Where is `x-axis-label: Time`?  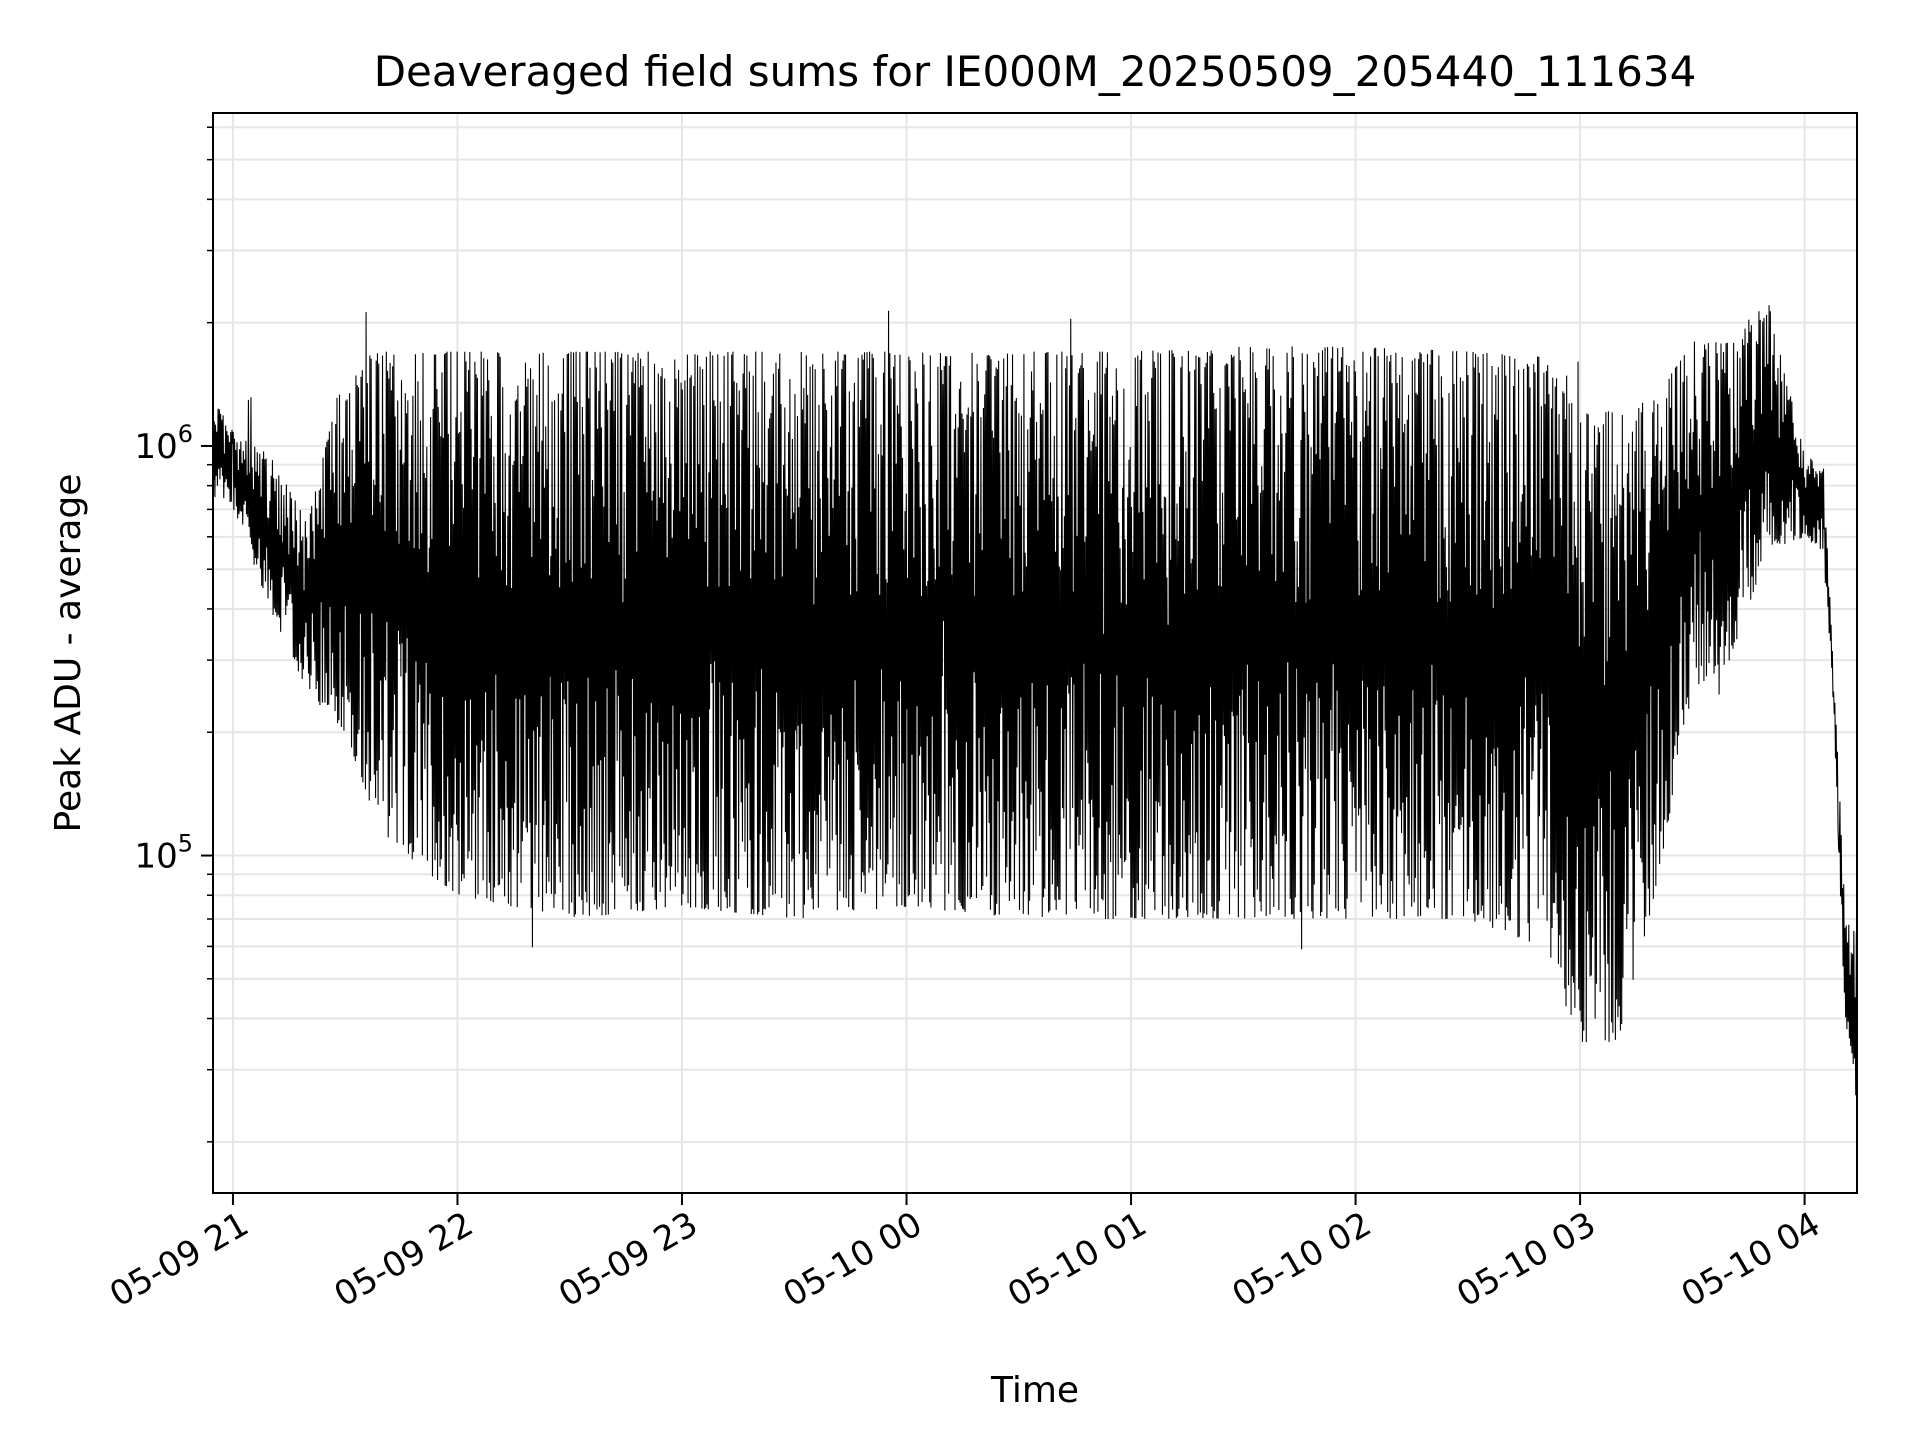 x-axis-label: Time is located at coordinates (1034, 1390).